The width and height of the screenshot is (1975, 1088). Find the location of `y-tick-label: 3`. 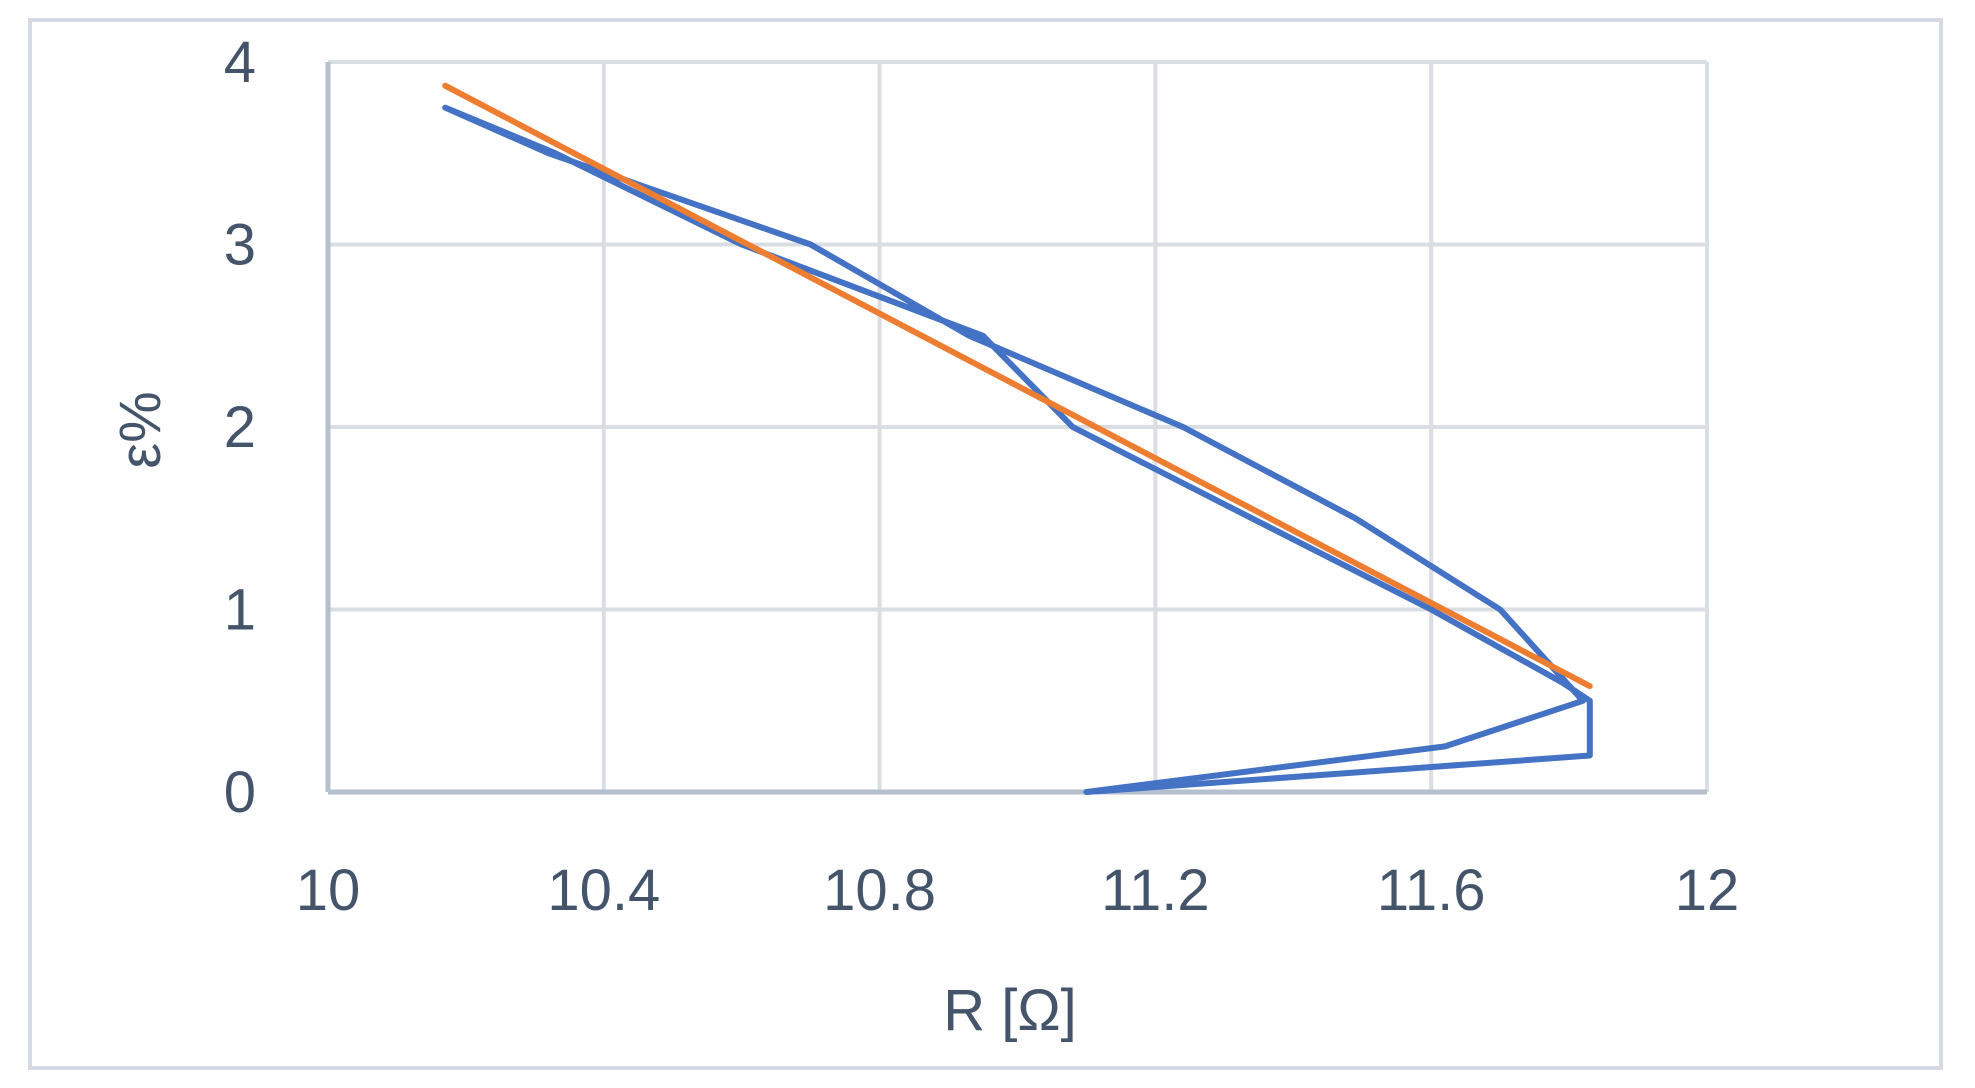

y-tick-label: 3 is located at coordinates (240, 245).